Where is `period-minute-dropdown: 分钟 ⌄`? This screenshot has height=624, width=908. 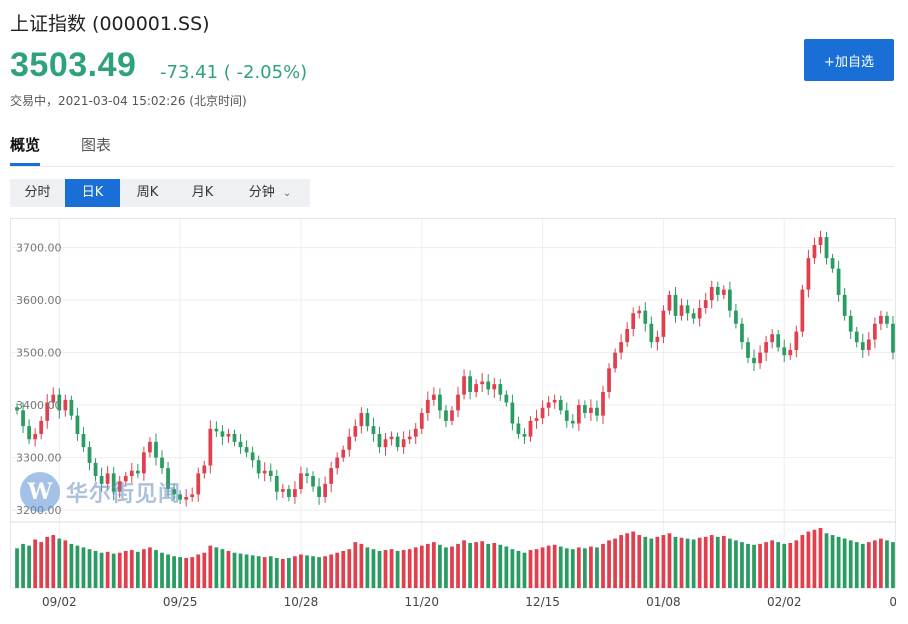 period-minute-dropdown: 分钟 ⌄ is located at coordinates (270, 193).